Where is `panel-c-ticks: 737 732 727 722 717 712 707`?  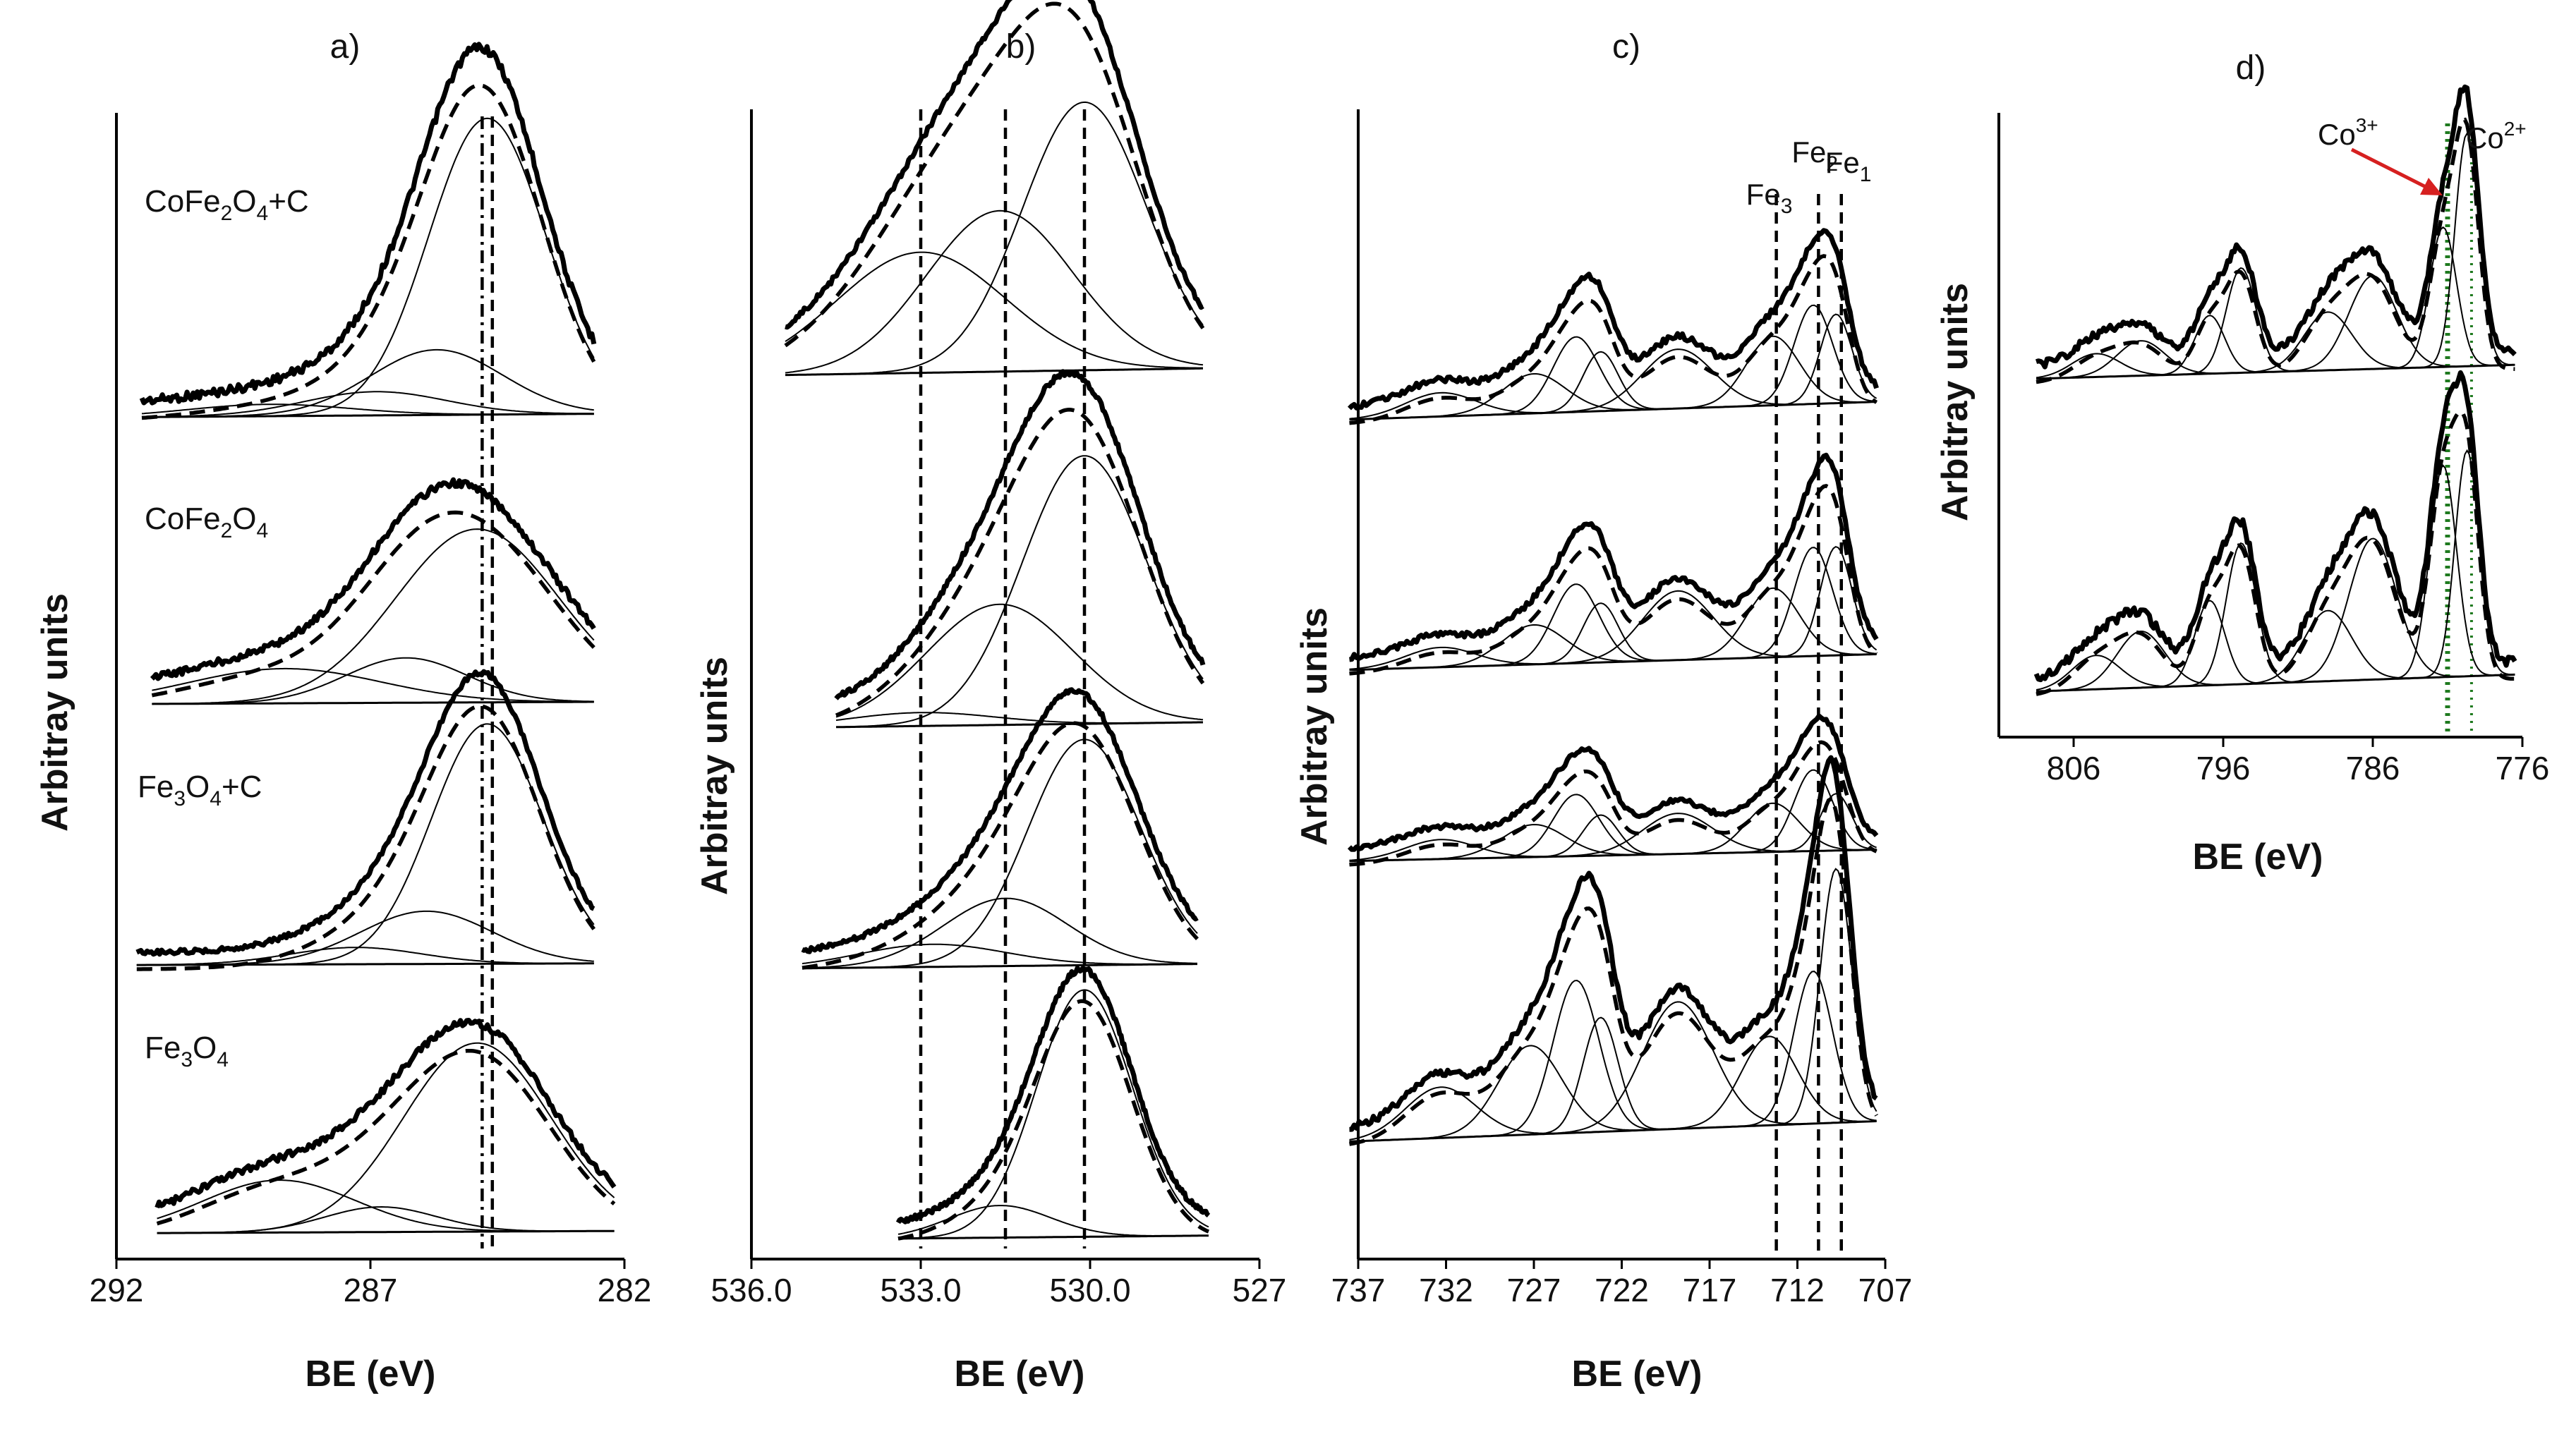 panel-c-ticks: 737 732 727 722 717 712 707 is located at coordinates (1622, 1283).